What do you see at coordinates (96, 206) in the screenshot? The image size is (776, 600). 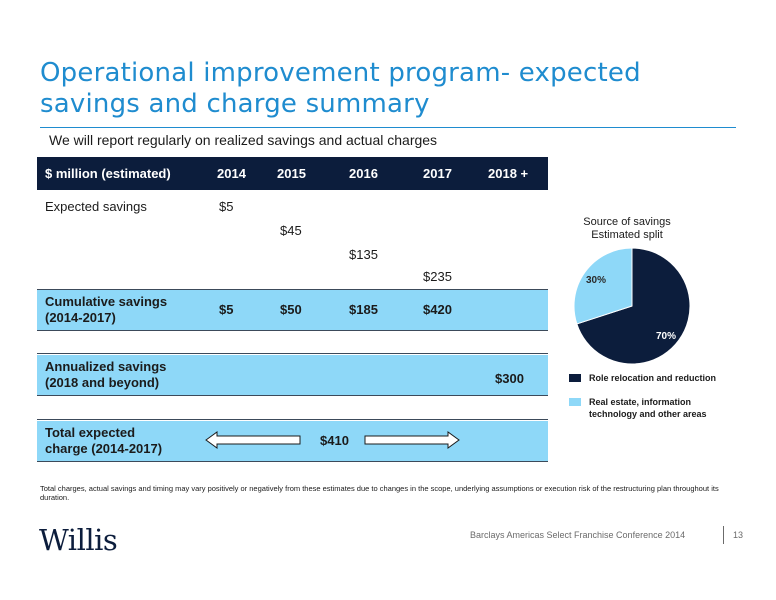 I see `expected-savings-label: Expected savings` at bounding box center [96, 206].